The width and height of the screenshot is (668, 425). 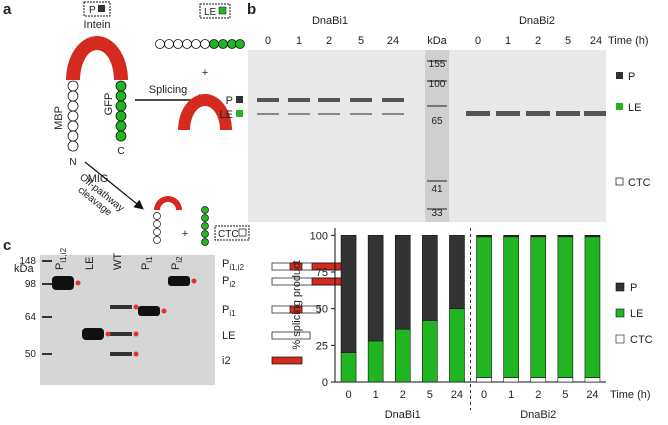 I want to click on gfp-chain, so click(x=121, y=111).